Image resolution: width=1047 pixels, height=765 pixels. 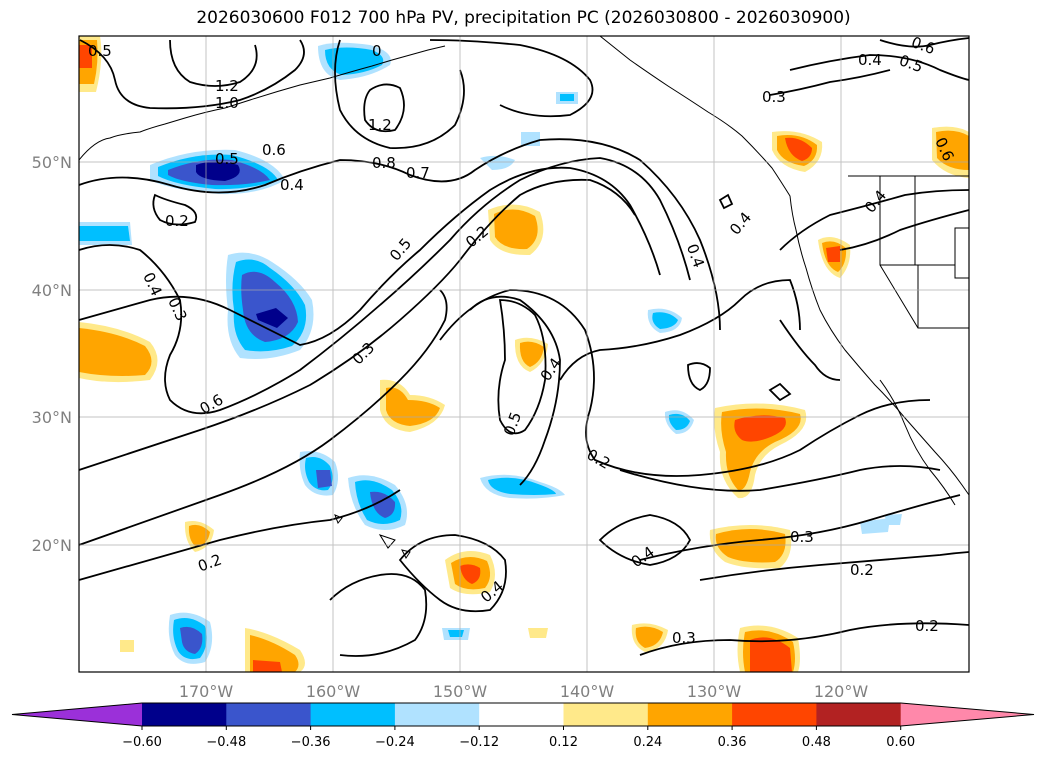 I want to click on pos-area-tiny1, so click(x=127, y=646).